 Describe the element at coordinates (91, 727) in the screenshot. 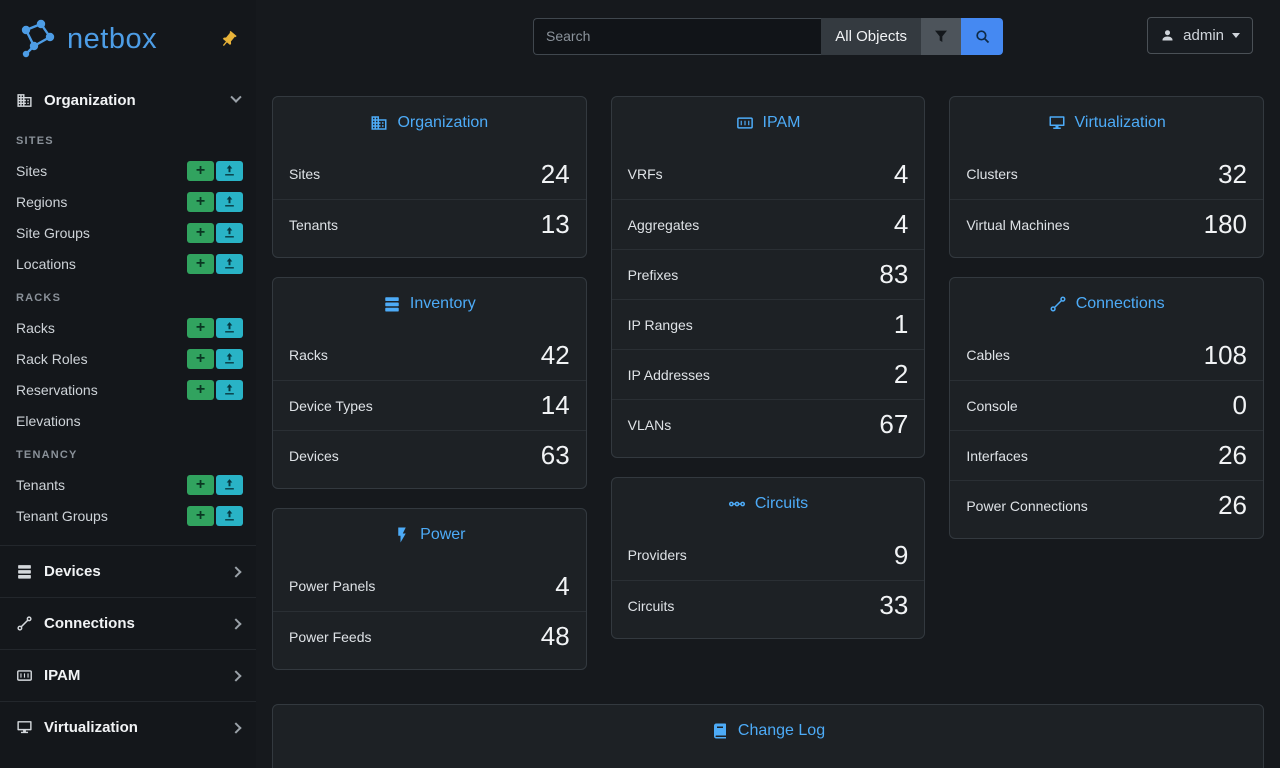

I see `sidebar-section-label: Virtualization` at that location.